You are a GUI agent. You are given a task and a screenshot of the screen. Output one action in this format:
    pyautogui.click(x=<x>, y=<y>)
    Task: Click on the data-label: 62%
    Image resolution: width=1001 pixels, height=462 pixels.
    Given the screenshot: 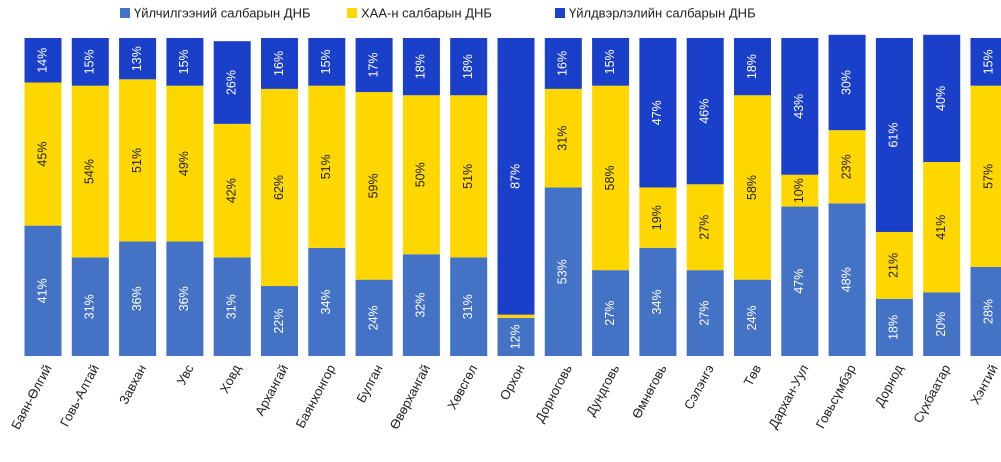 What is the action you would take?
    pyautogui.click(x=279, y=187)
    